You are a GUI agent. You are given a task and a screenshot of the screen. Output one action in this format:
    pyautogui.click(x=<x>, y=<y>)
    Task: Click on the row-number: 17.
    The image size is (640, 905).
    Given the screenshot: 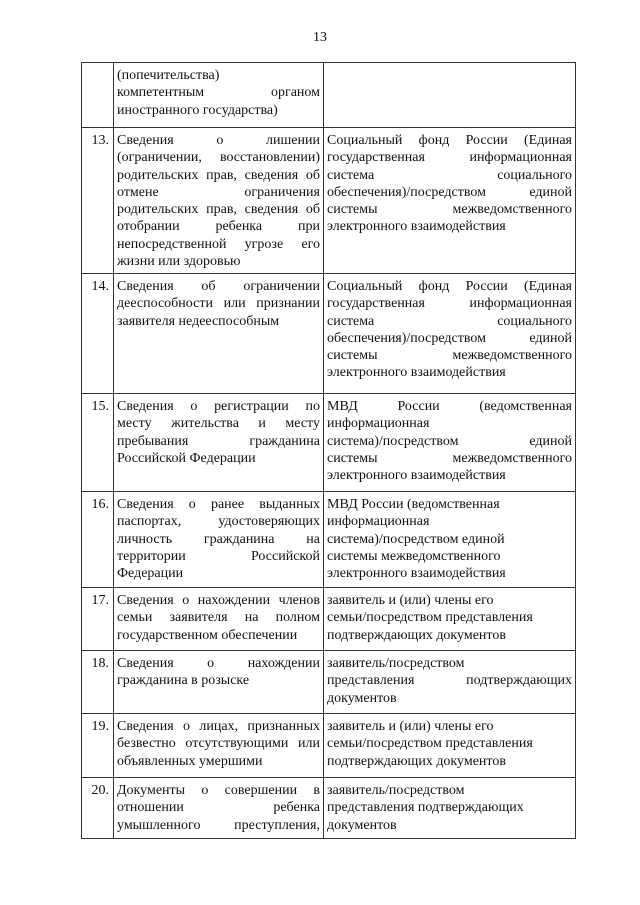 What is the action you would take?
    pyautogui.click(x=97, y=619)
    